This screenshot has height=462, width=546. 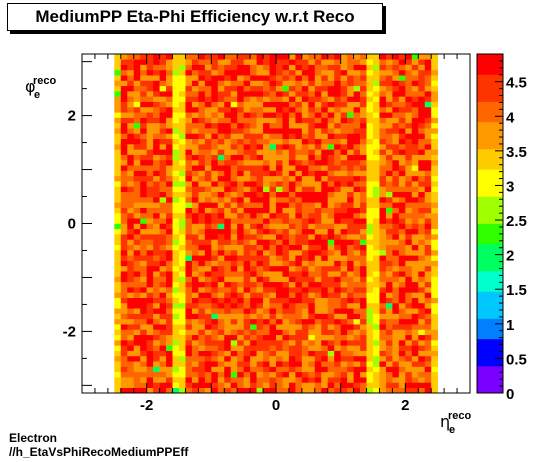 I want to click on colorbar-segment, so click(x=490, y=281).